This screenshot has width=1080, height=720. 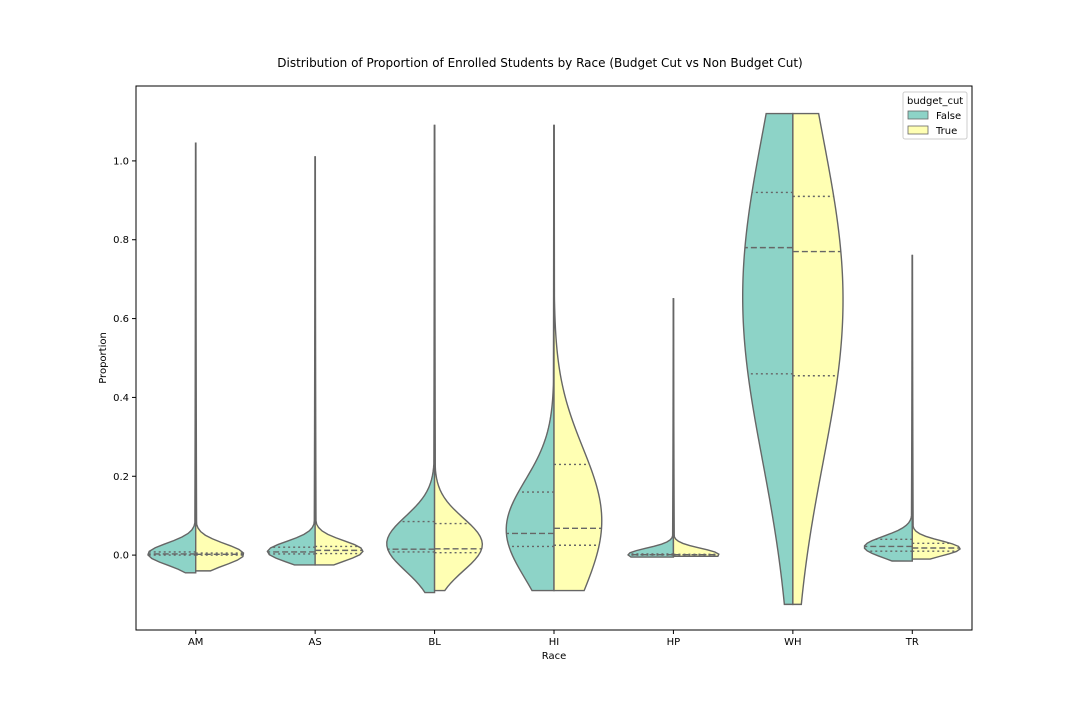 What do you see at coordinates (912, 642) in the screenshot?
I see `x-tick-label: TR` at bounding box center [912, 642].